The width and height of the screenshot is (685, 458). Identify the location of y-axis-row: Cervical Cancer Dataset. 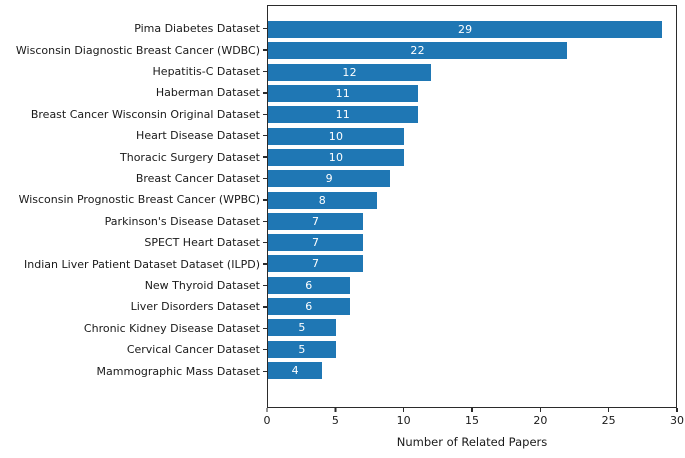
(133, 349).